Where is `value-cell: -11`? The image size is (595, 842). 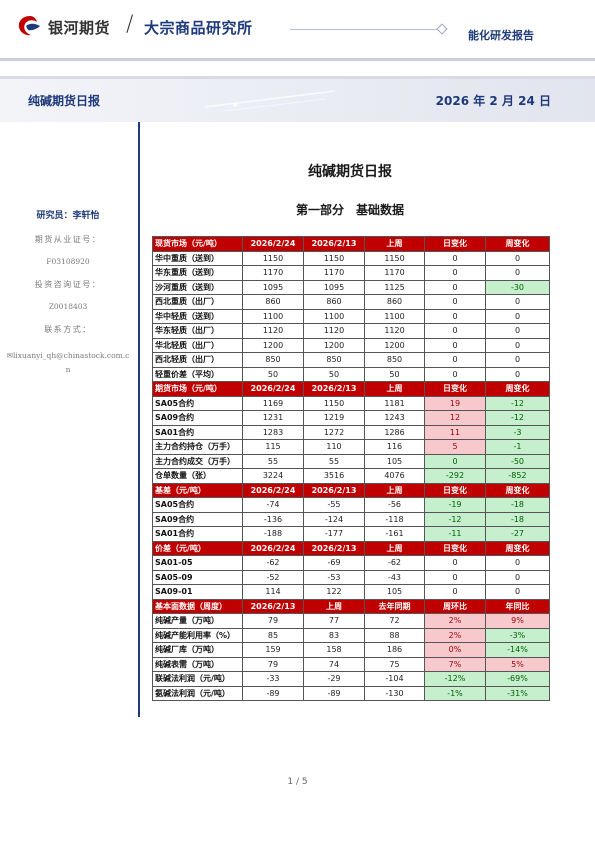 value-cell: -11 is located at coordinates (455, 534).